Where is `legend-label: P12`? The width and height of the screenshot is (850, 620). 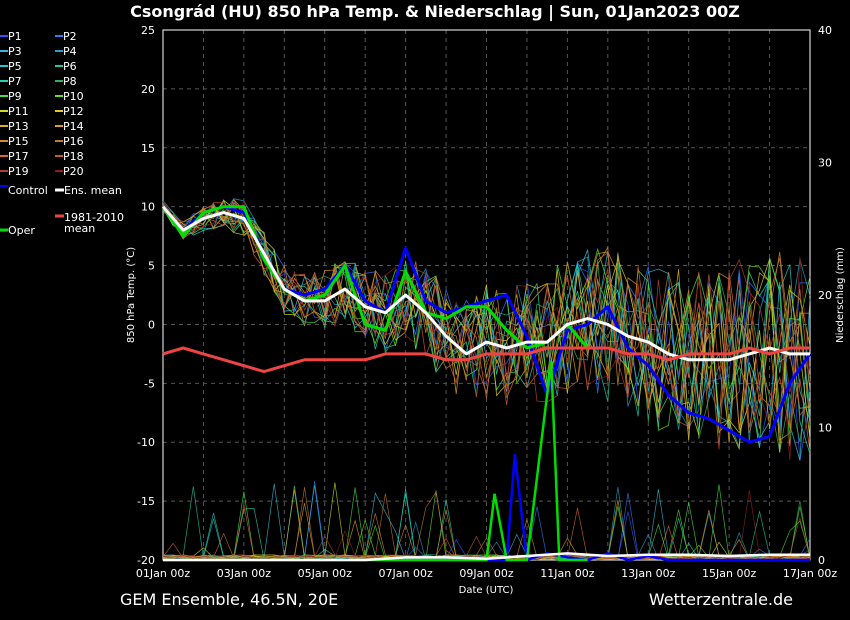
legend-label: P12 is located at coordinates (73, 111).